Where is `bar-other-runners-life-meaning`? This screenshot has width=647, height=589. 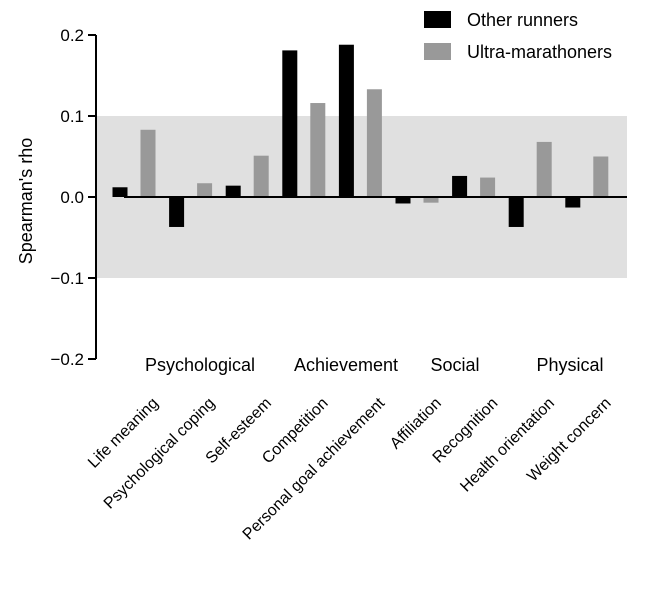 bar-other-runners-life-meaning is located at coordinates (120, 192).